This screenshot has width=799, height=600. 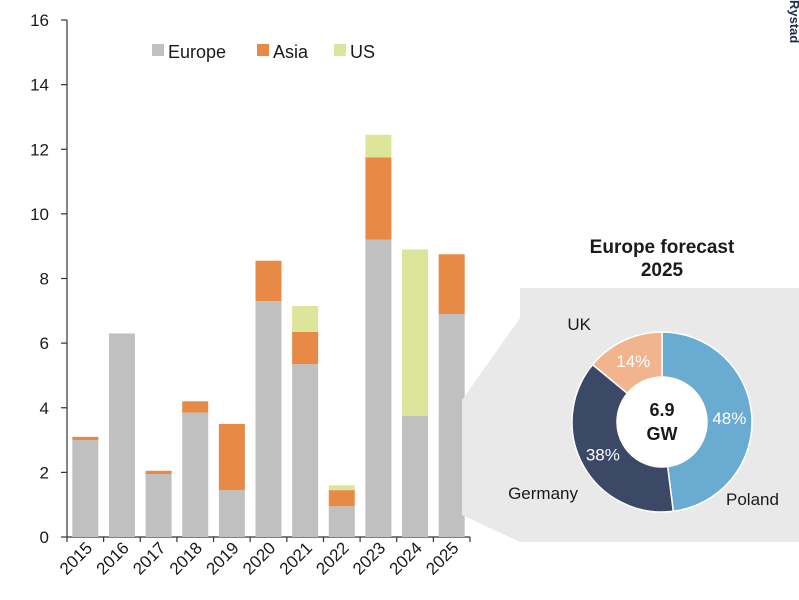 What do you see at coordinates (662, 270) in the screenshot?
I see `inset-title-line-2: 2025` at bounding box center [662, 270].